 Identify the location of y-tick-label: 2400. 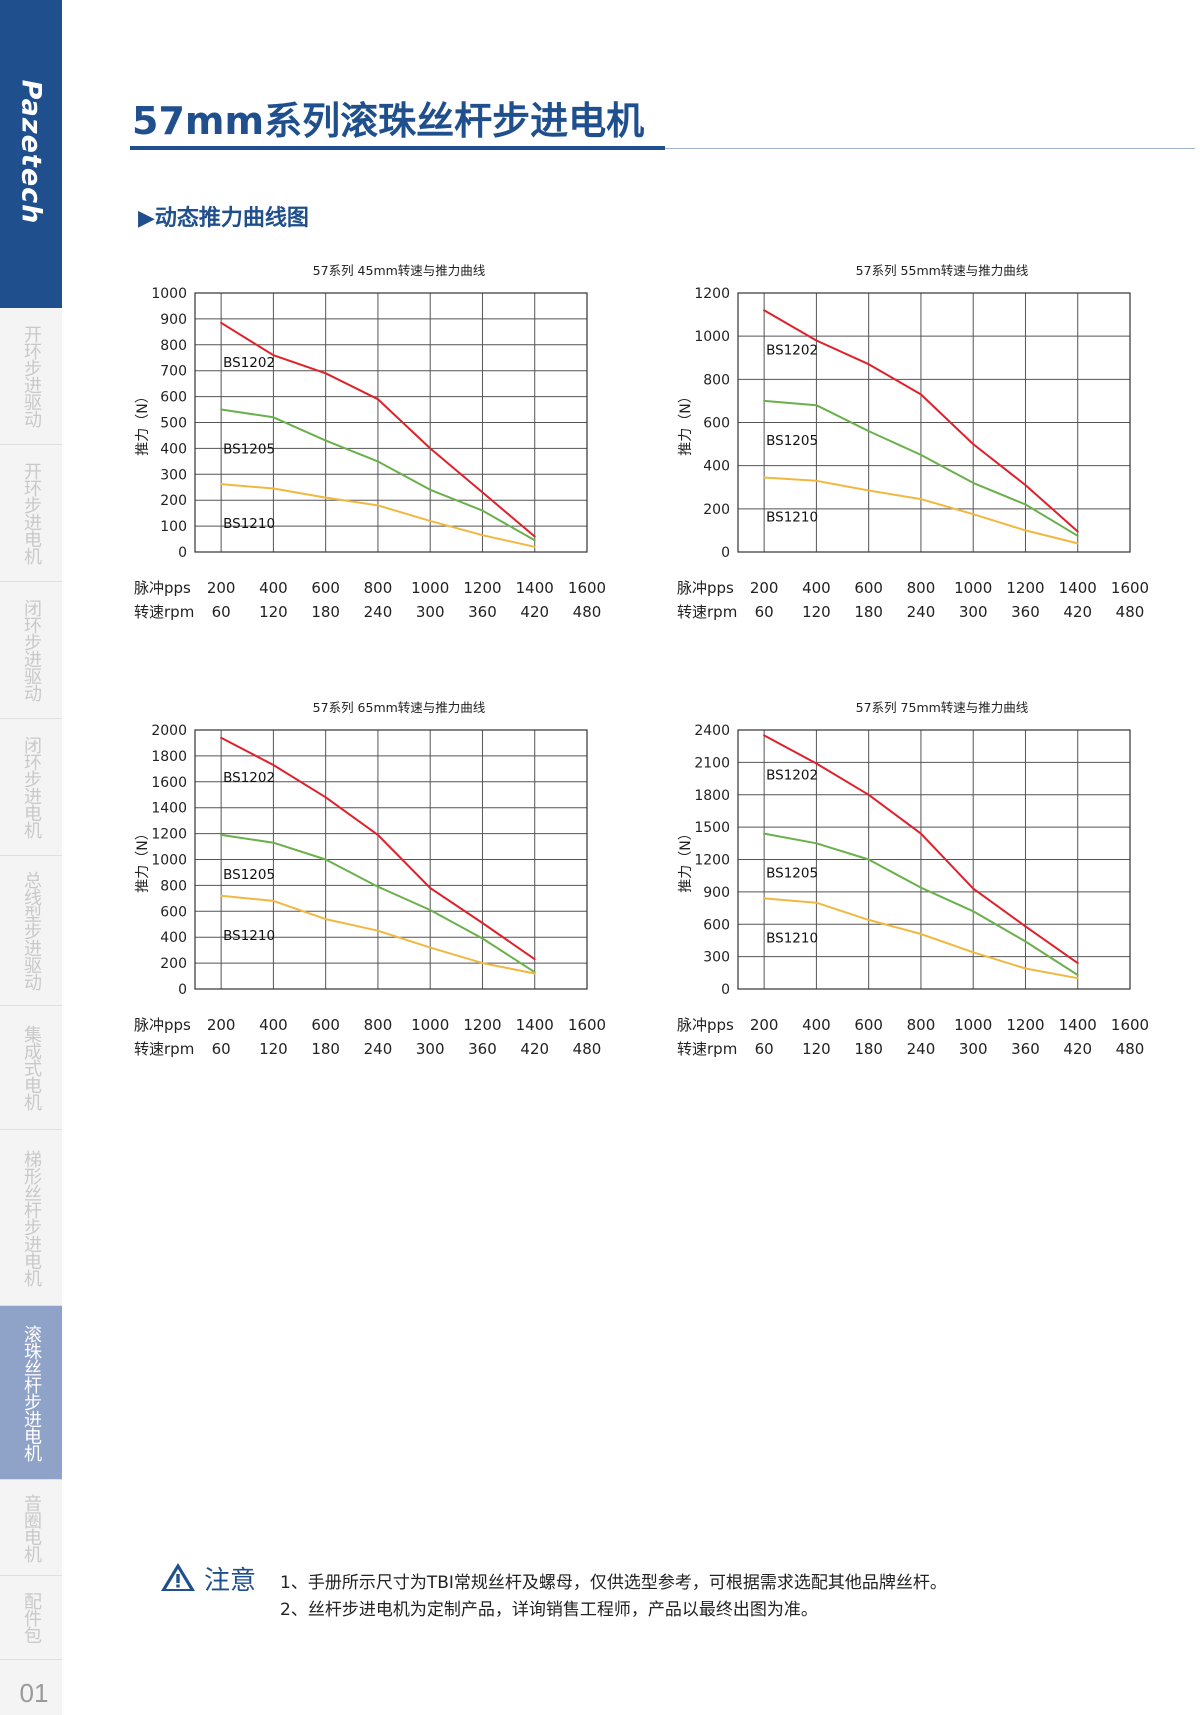
(712, 731).